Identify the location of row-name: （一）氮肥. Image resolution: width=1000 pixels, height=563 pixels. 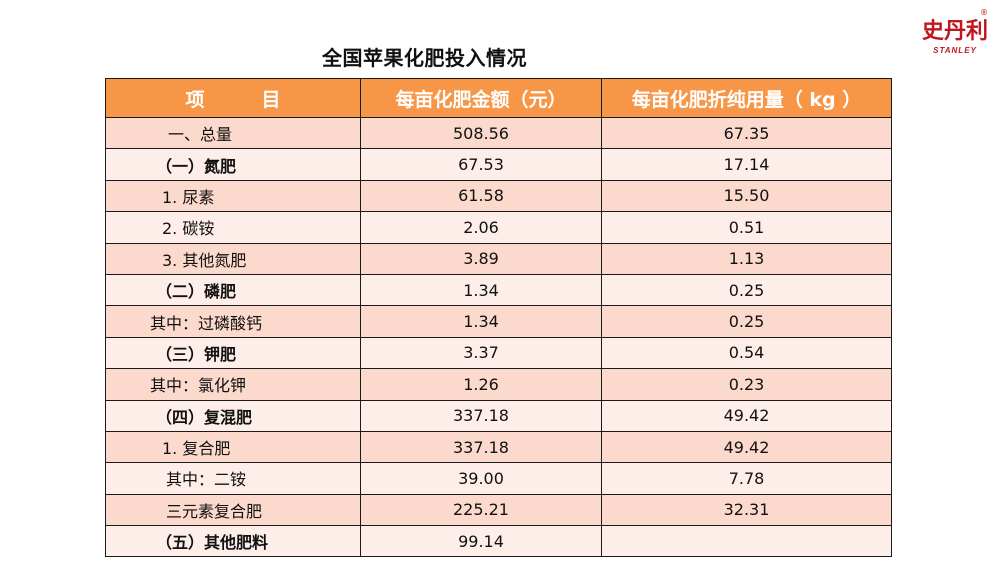
(233, 164).